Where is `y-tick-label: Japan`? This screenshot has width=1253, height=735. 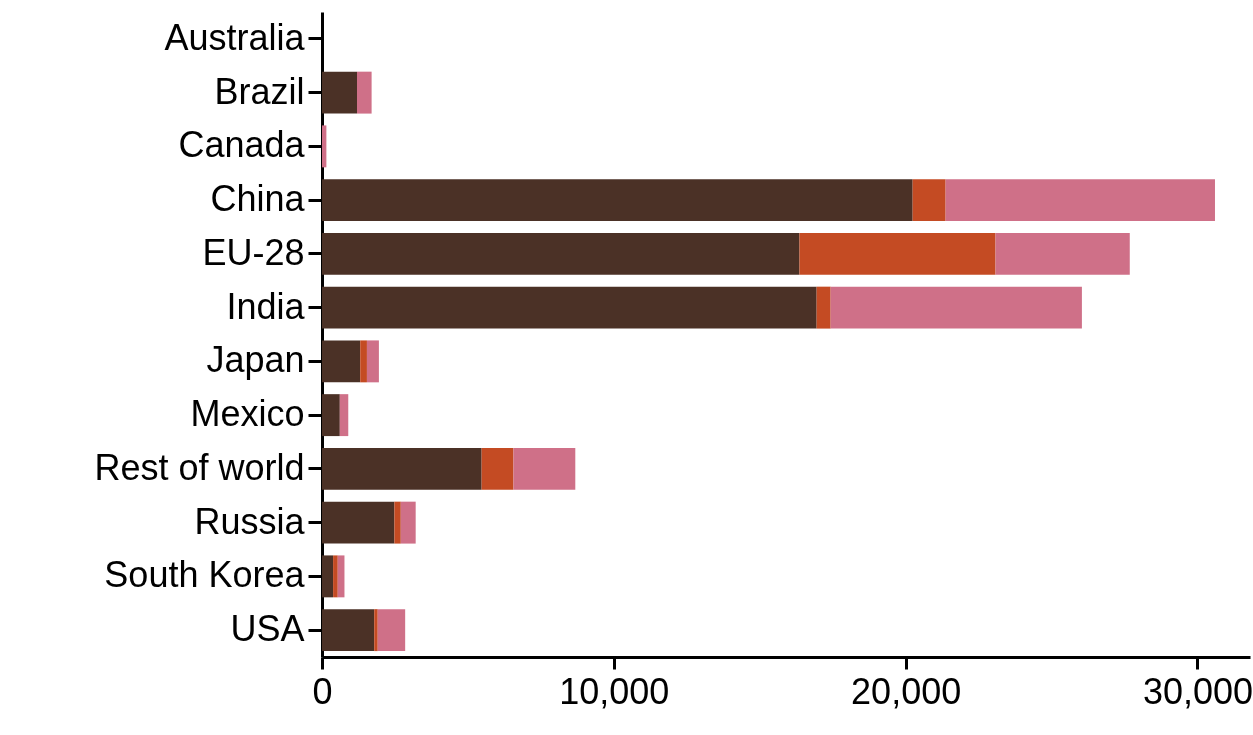 y-tick-label: Japan is located at coordinates (255, 360).